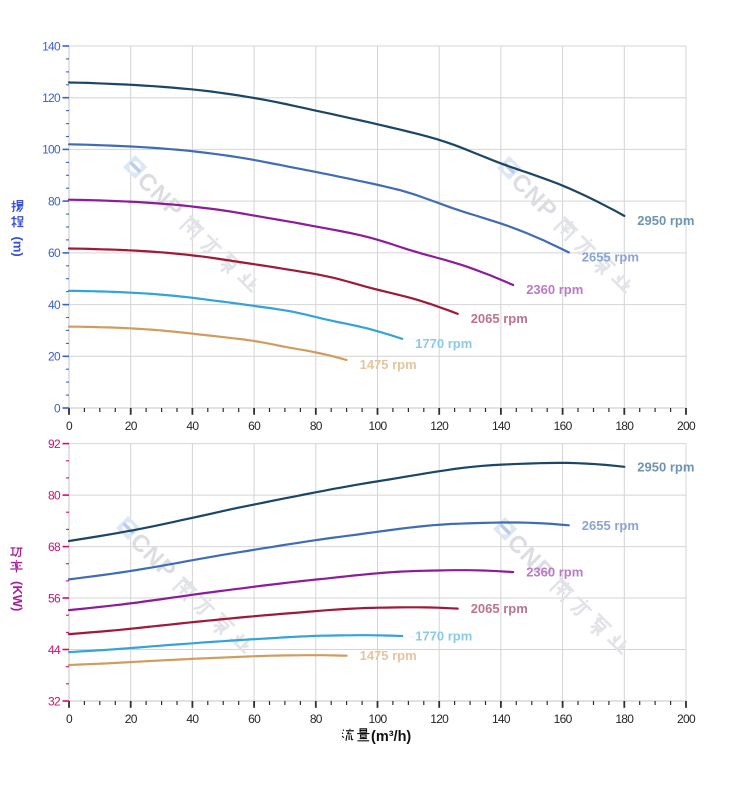 This screenshot has height=797, width=752. I want to click on svg-text: 68, so click(54, 547).